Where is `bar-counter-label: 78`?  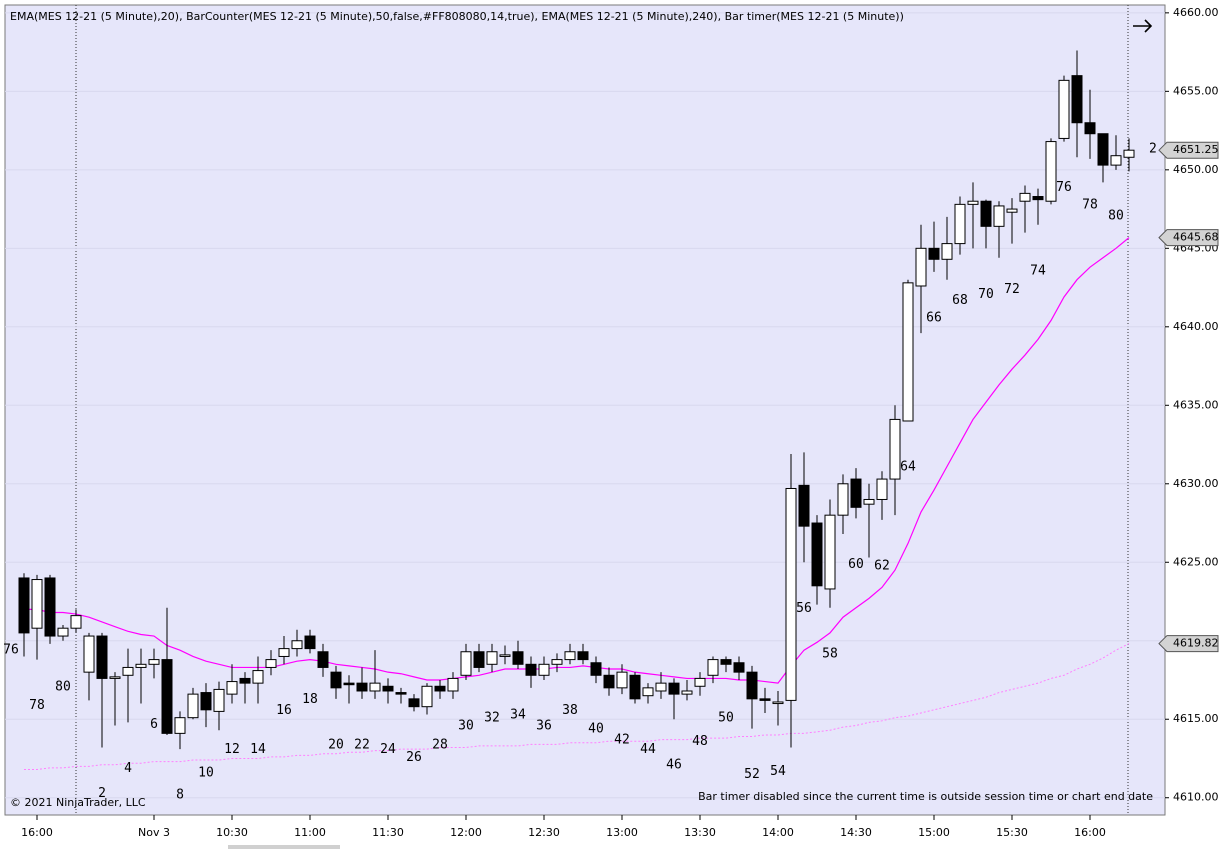
bar-counter-label: 78 is located at coordinates (1090, 204).